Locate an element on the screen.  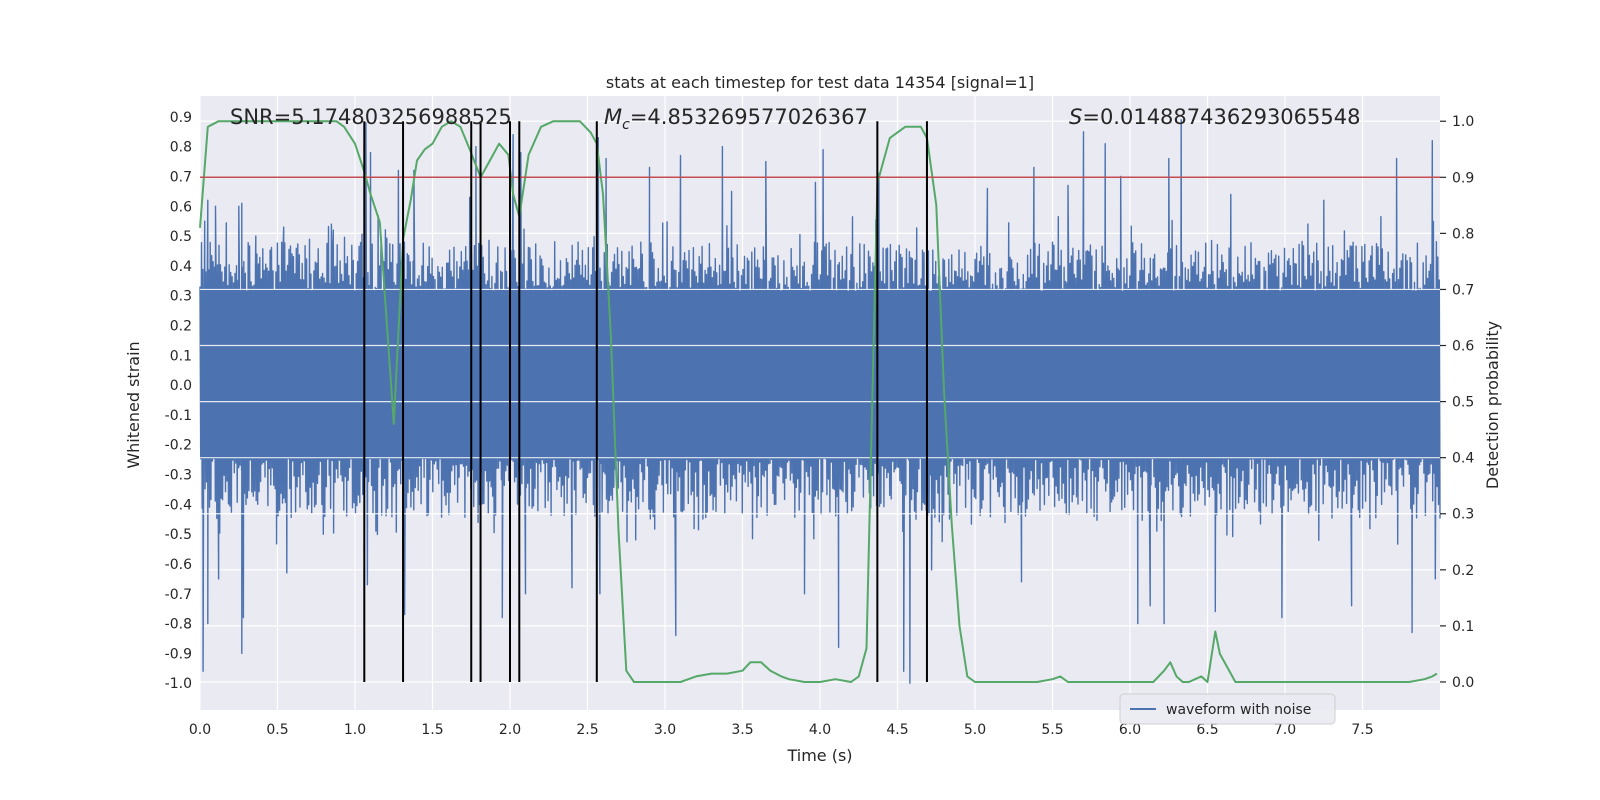
x-tick-label: 1.5 is located at coordinates (432, 730).